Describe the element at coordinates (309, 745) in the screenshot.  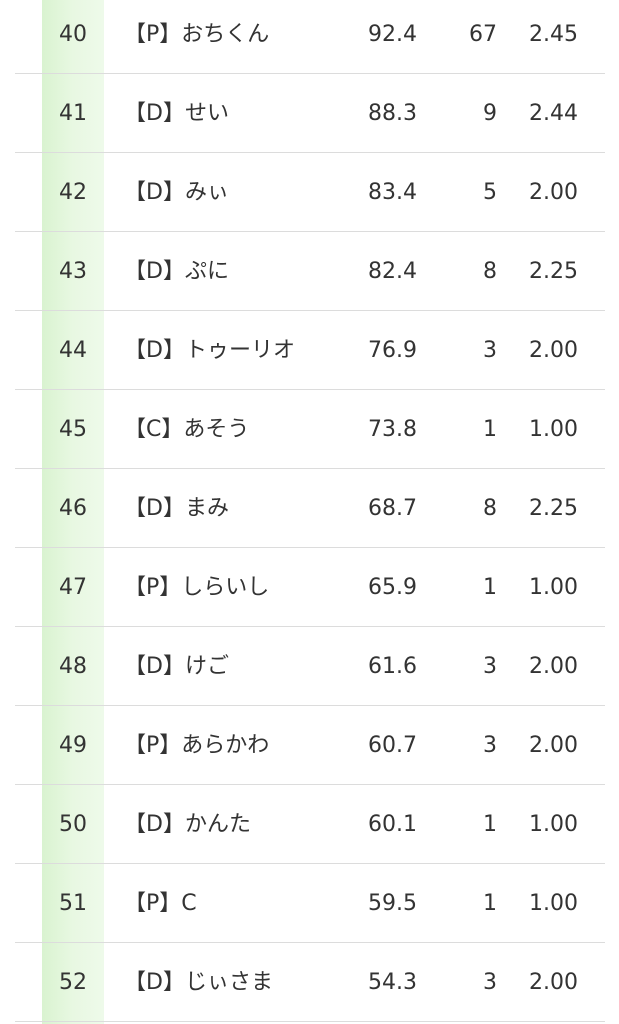
I see `table-row: 49 【P】あらかわ 60.7 3 2.00` at that location.